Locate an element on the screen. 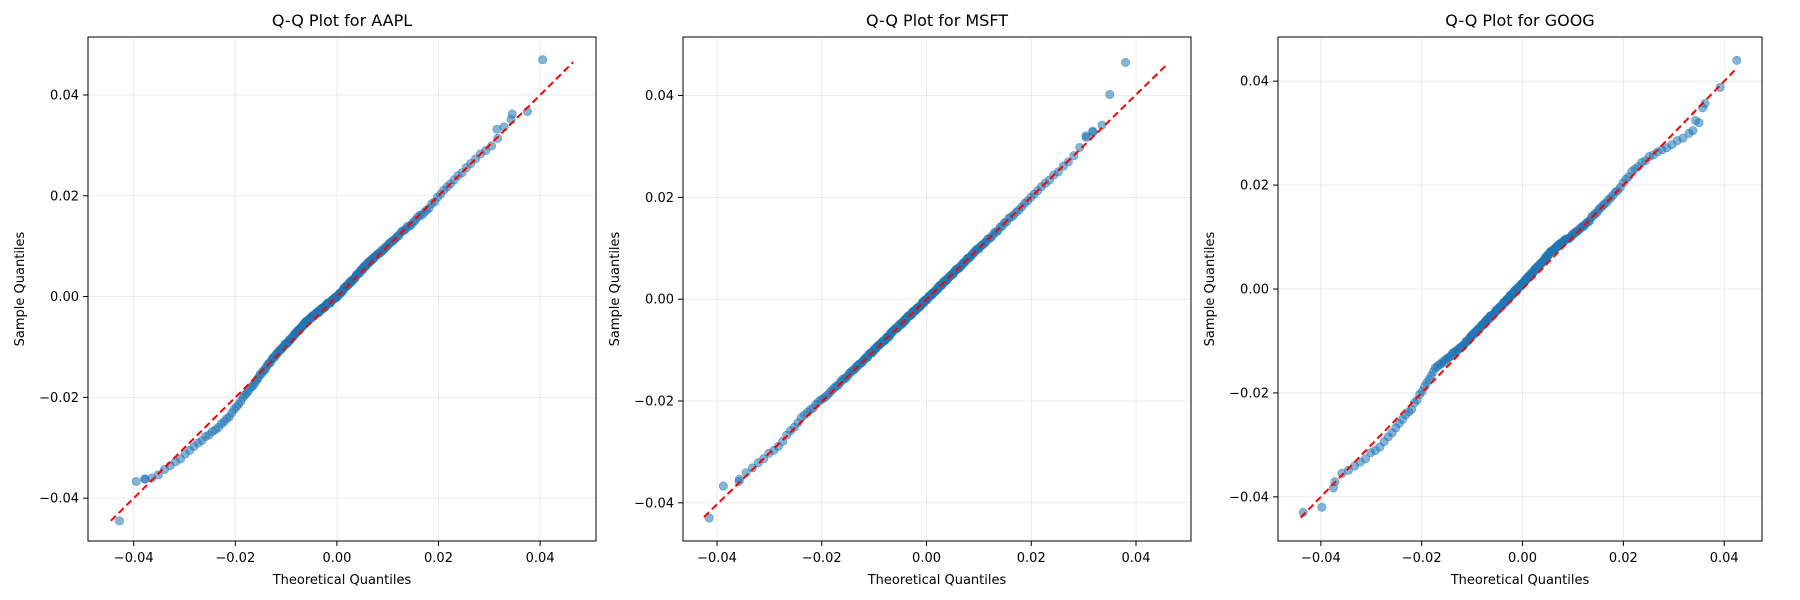 This screenshot has width=1800, height=600. chart-title: Q-Q Plot for MSFT is located at coordinates (937, 20).